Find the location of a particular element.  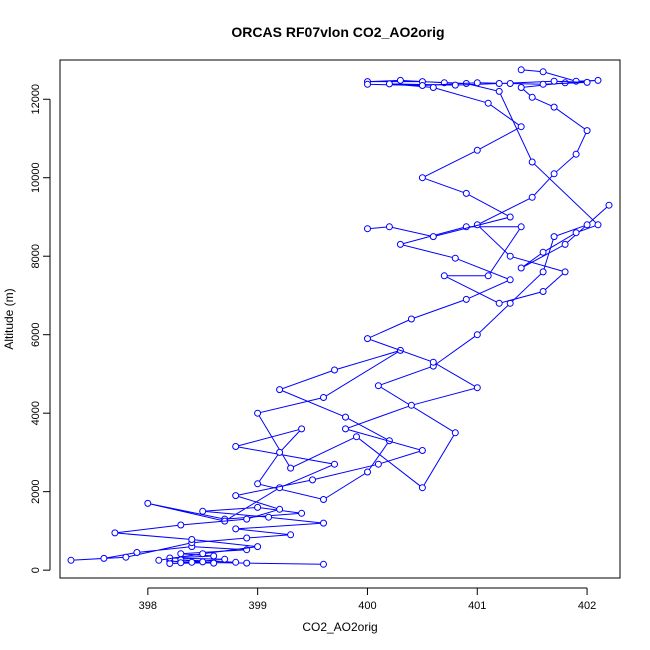

x-tick-label: 399 is located at coordinates (257, 606).